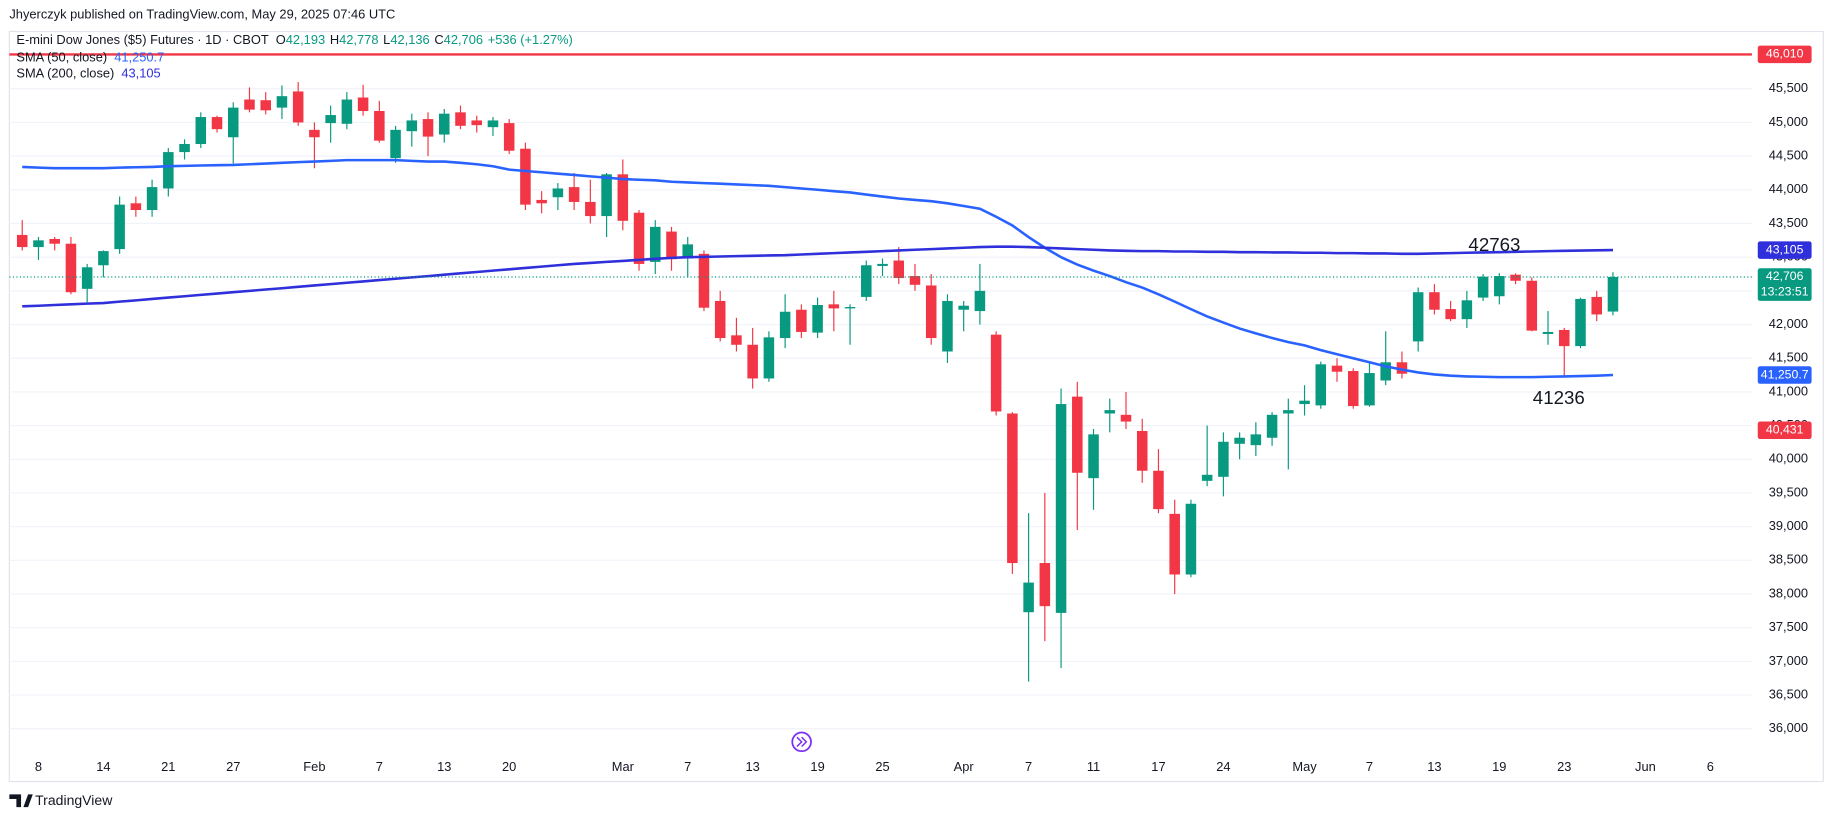  I want to click on x-tick-label: 19, so click(1499, 766).